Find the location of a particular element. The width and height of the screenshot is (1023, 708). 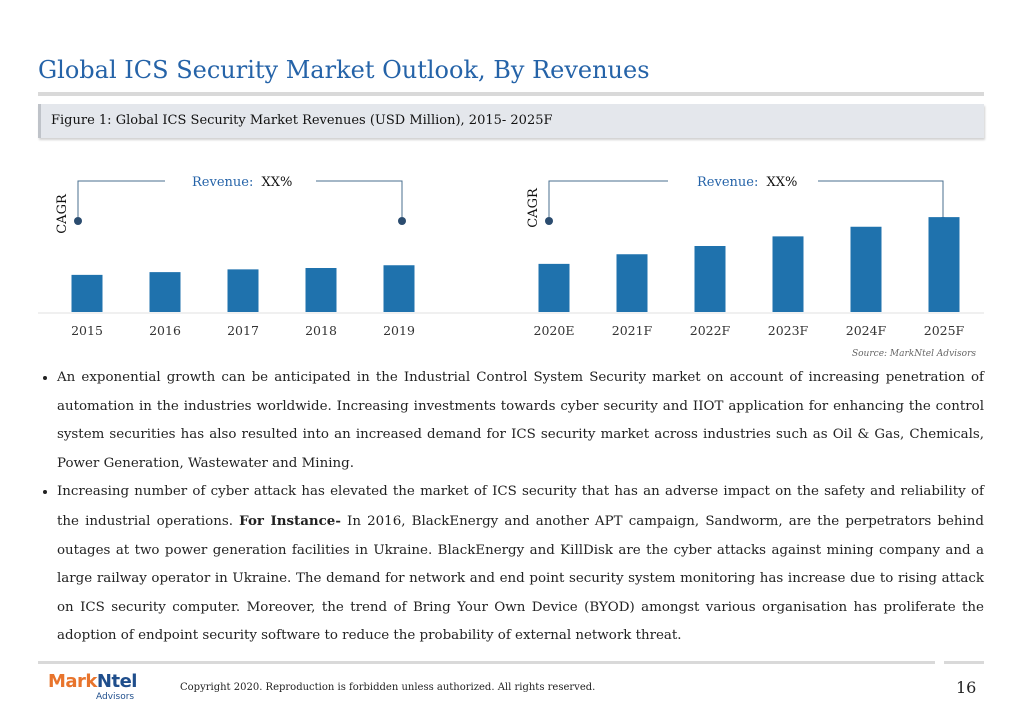

footer-divider is located at coordinates (486, 662).